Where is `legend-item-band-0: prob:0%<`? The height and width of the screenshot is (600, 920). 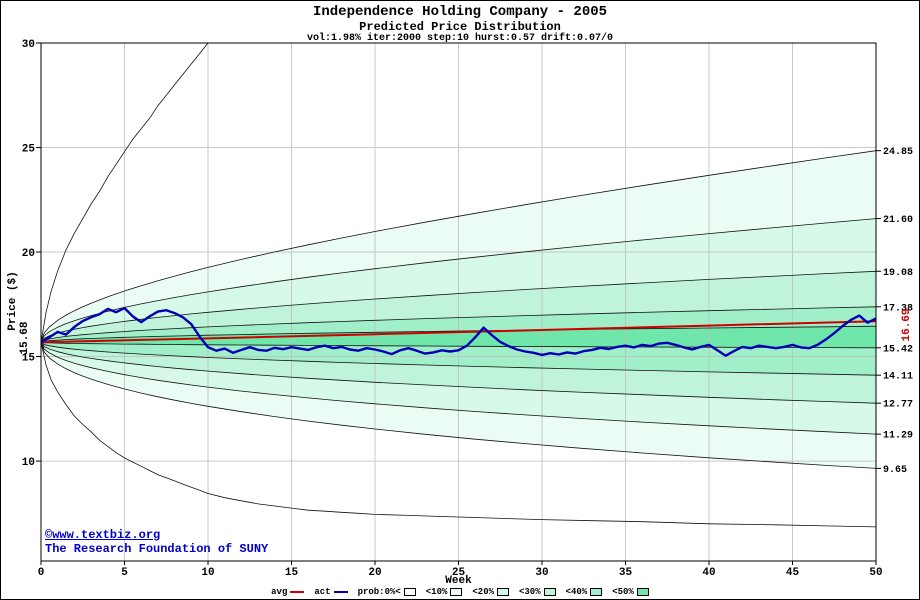 legend-item-band-0: prob:0%< is located at coordinates (387, 592).